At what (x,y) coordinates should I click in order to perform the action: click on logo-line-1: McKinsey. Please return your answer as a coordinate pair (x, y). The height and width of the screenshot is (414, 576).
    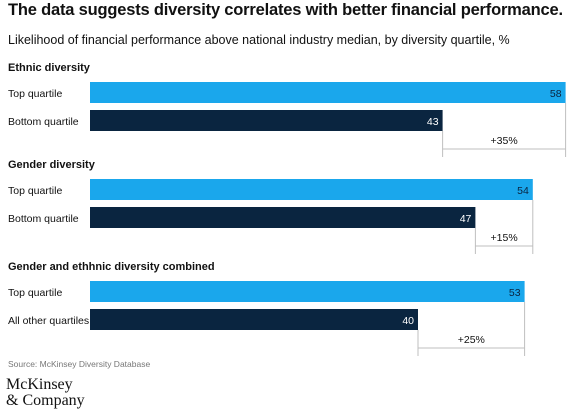
    Looking at the image, I should click on (39, 384).